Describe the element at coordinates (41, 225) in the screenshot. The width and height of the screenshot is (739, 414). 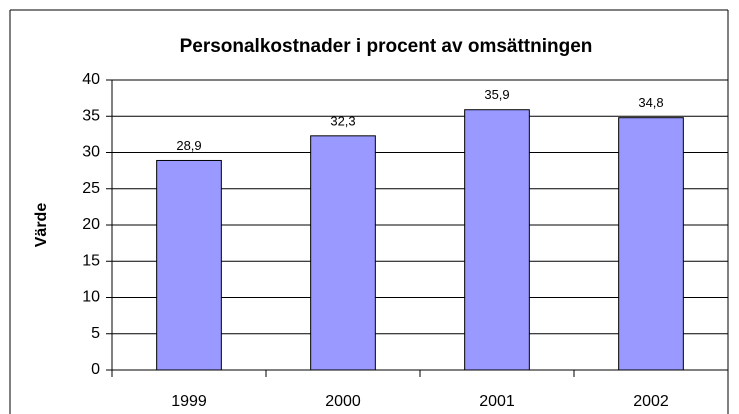
I see `y-axis-label: Värde` at that location.